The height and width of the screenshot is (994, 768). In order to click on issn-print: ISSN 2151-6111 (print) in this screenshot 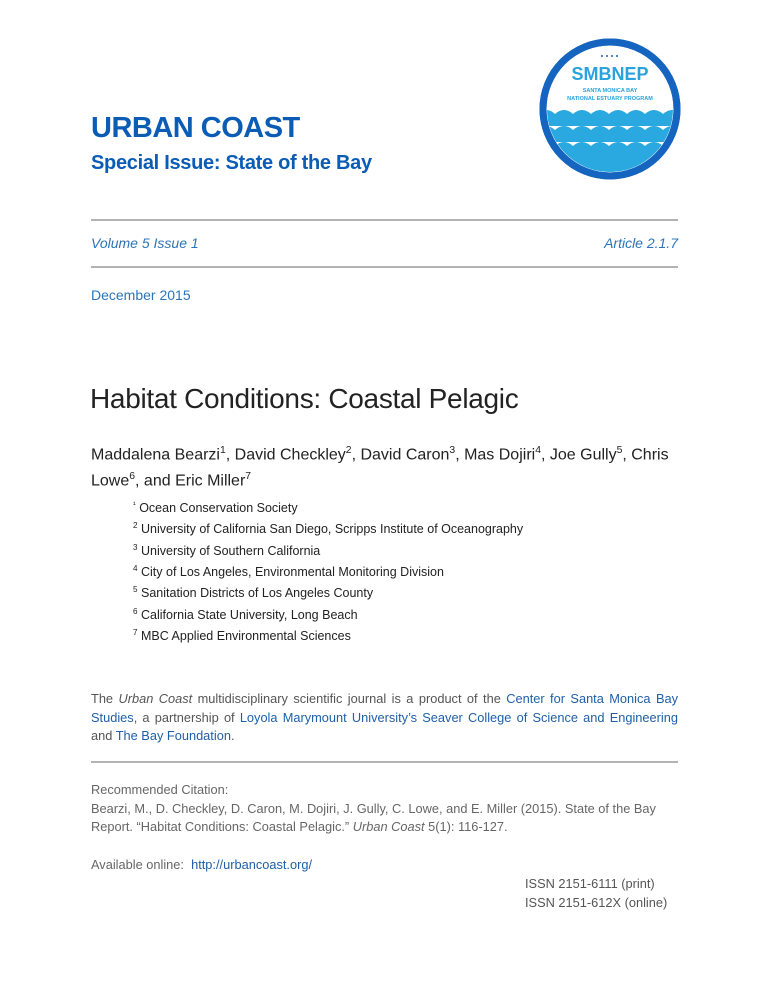, I will do `click(590, 883)`.